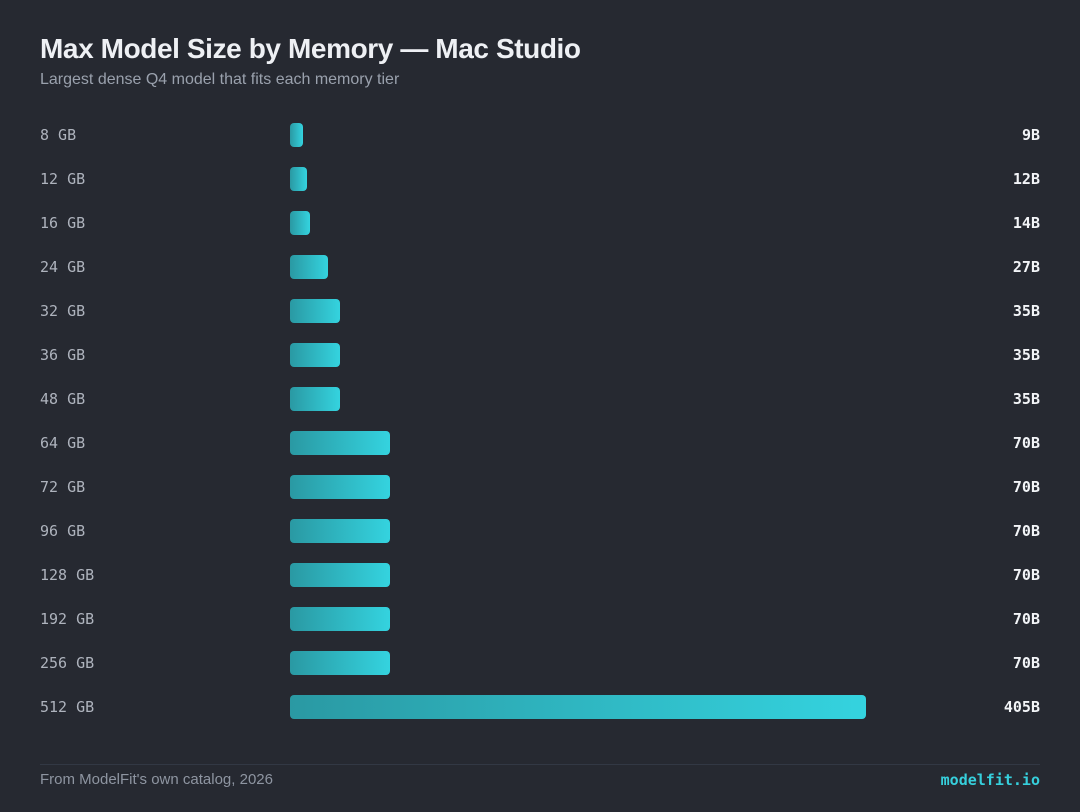 The image size is (1080, 812). I want to click on memory-tier-label: 256 GB, so click(67, 663).